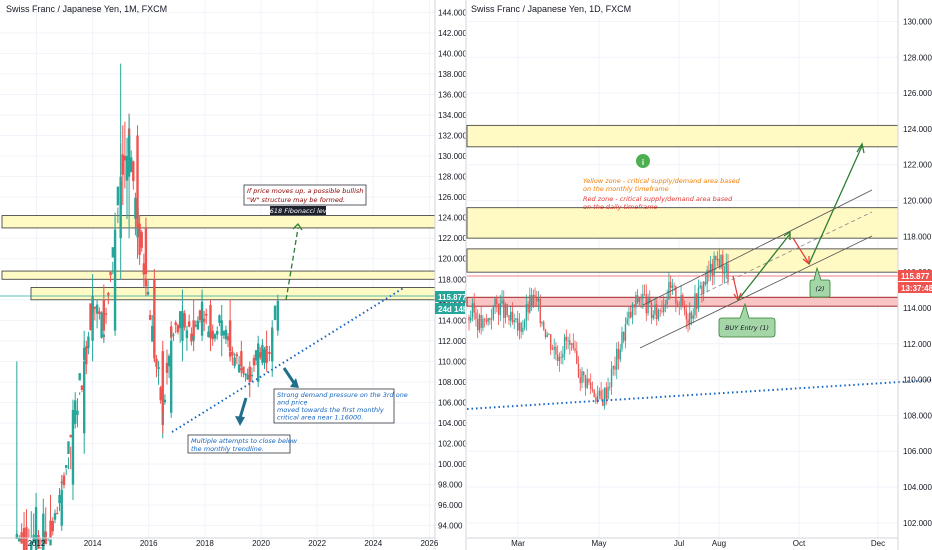 The height and width of the screenshot is (550, 932). I want to click on daily-price-tick: 130.000, so click(917, 21).